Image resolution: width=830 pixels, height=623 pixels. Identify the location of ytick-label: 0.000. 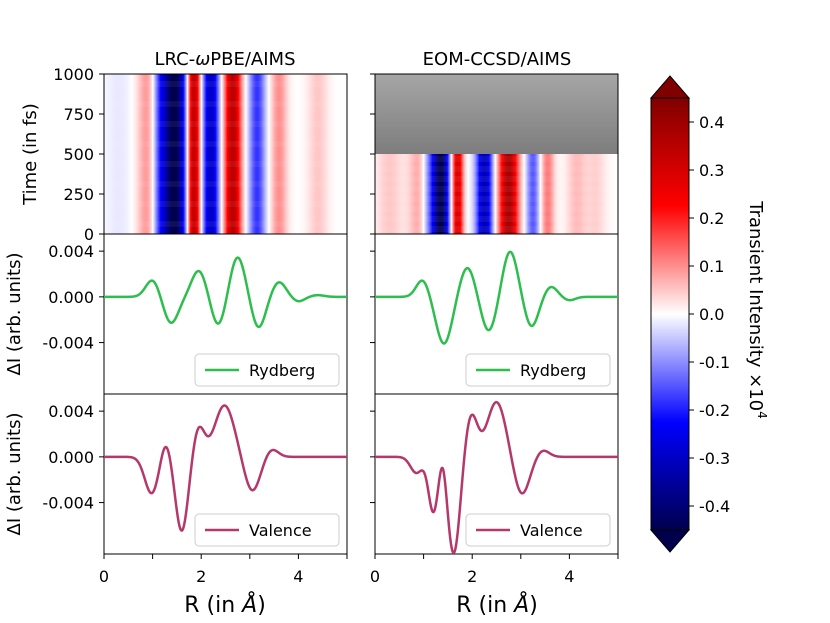
(71, 297).